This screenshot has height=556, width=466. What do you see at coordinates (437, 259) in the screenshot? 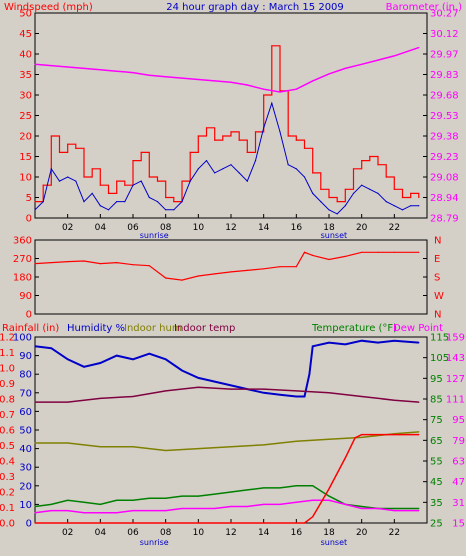
I see `right-axis-label: E` at bounding box center [437, 259].